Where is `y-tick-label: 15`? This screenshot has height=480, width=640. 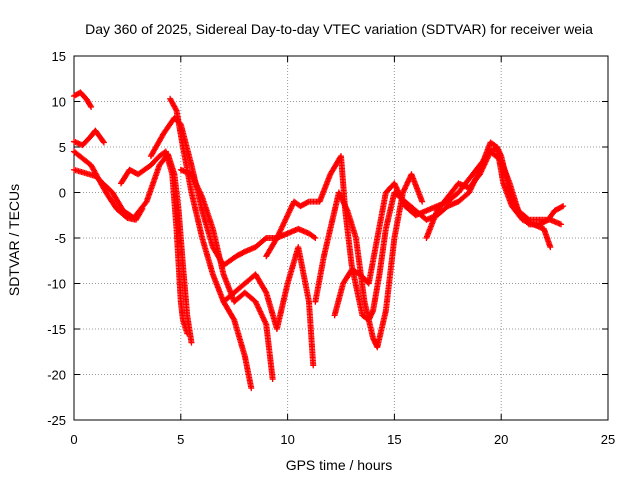 y-tick-label: 15 is located at coordinates (59, 56).